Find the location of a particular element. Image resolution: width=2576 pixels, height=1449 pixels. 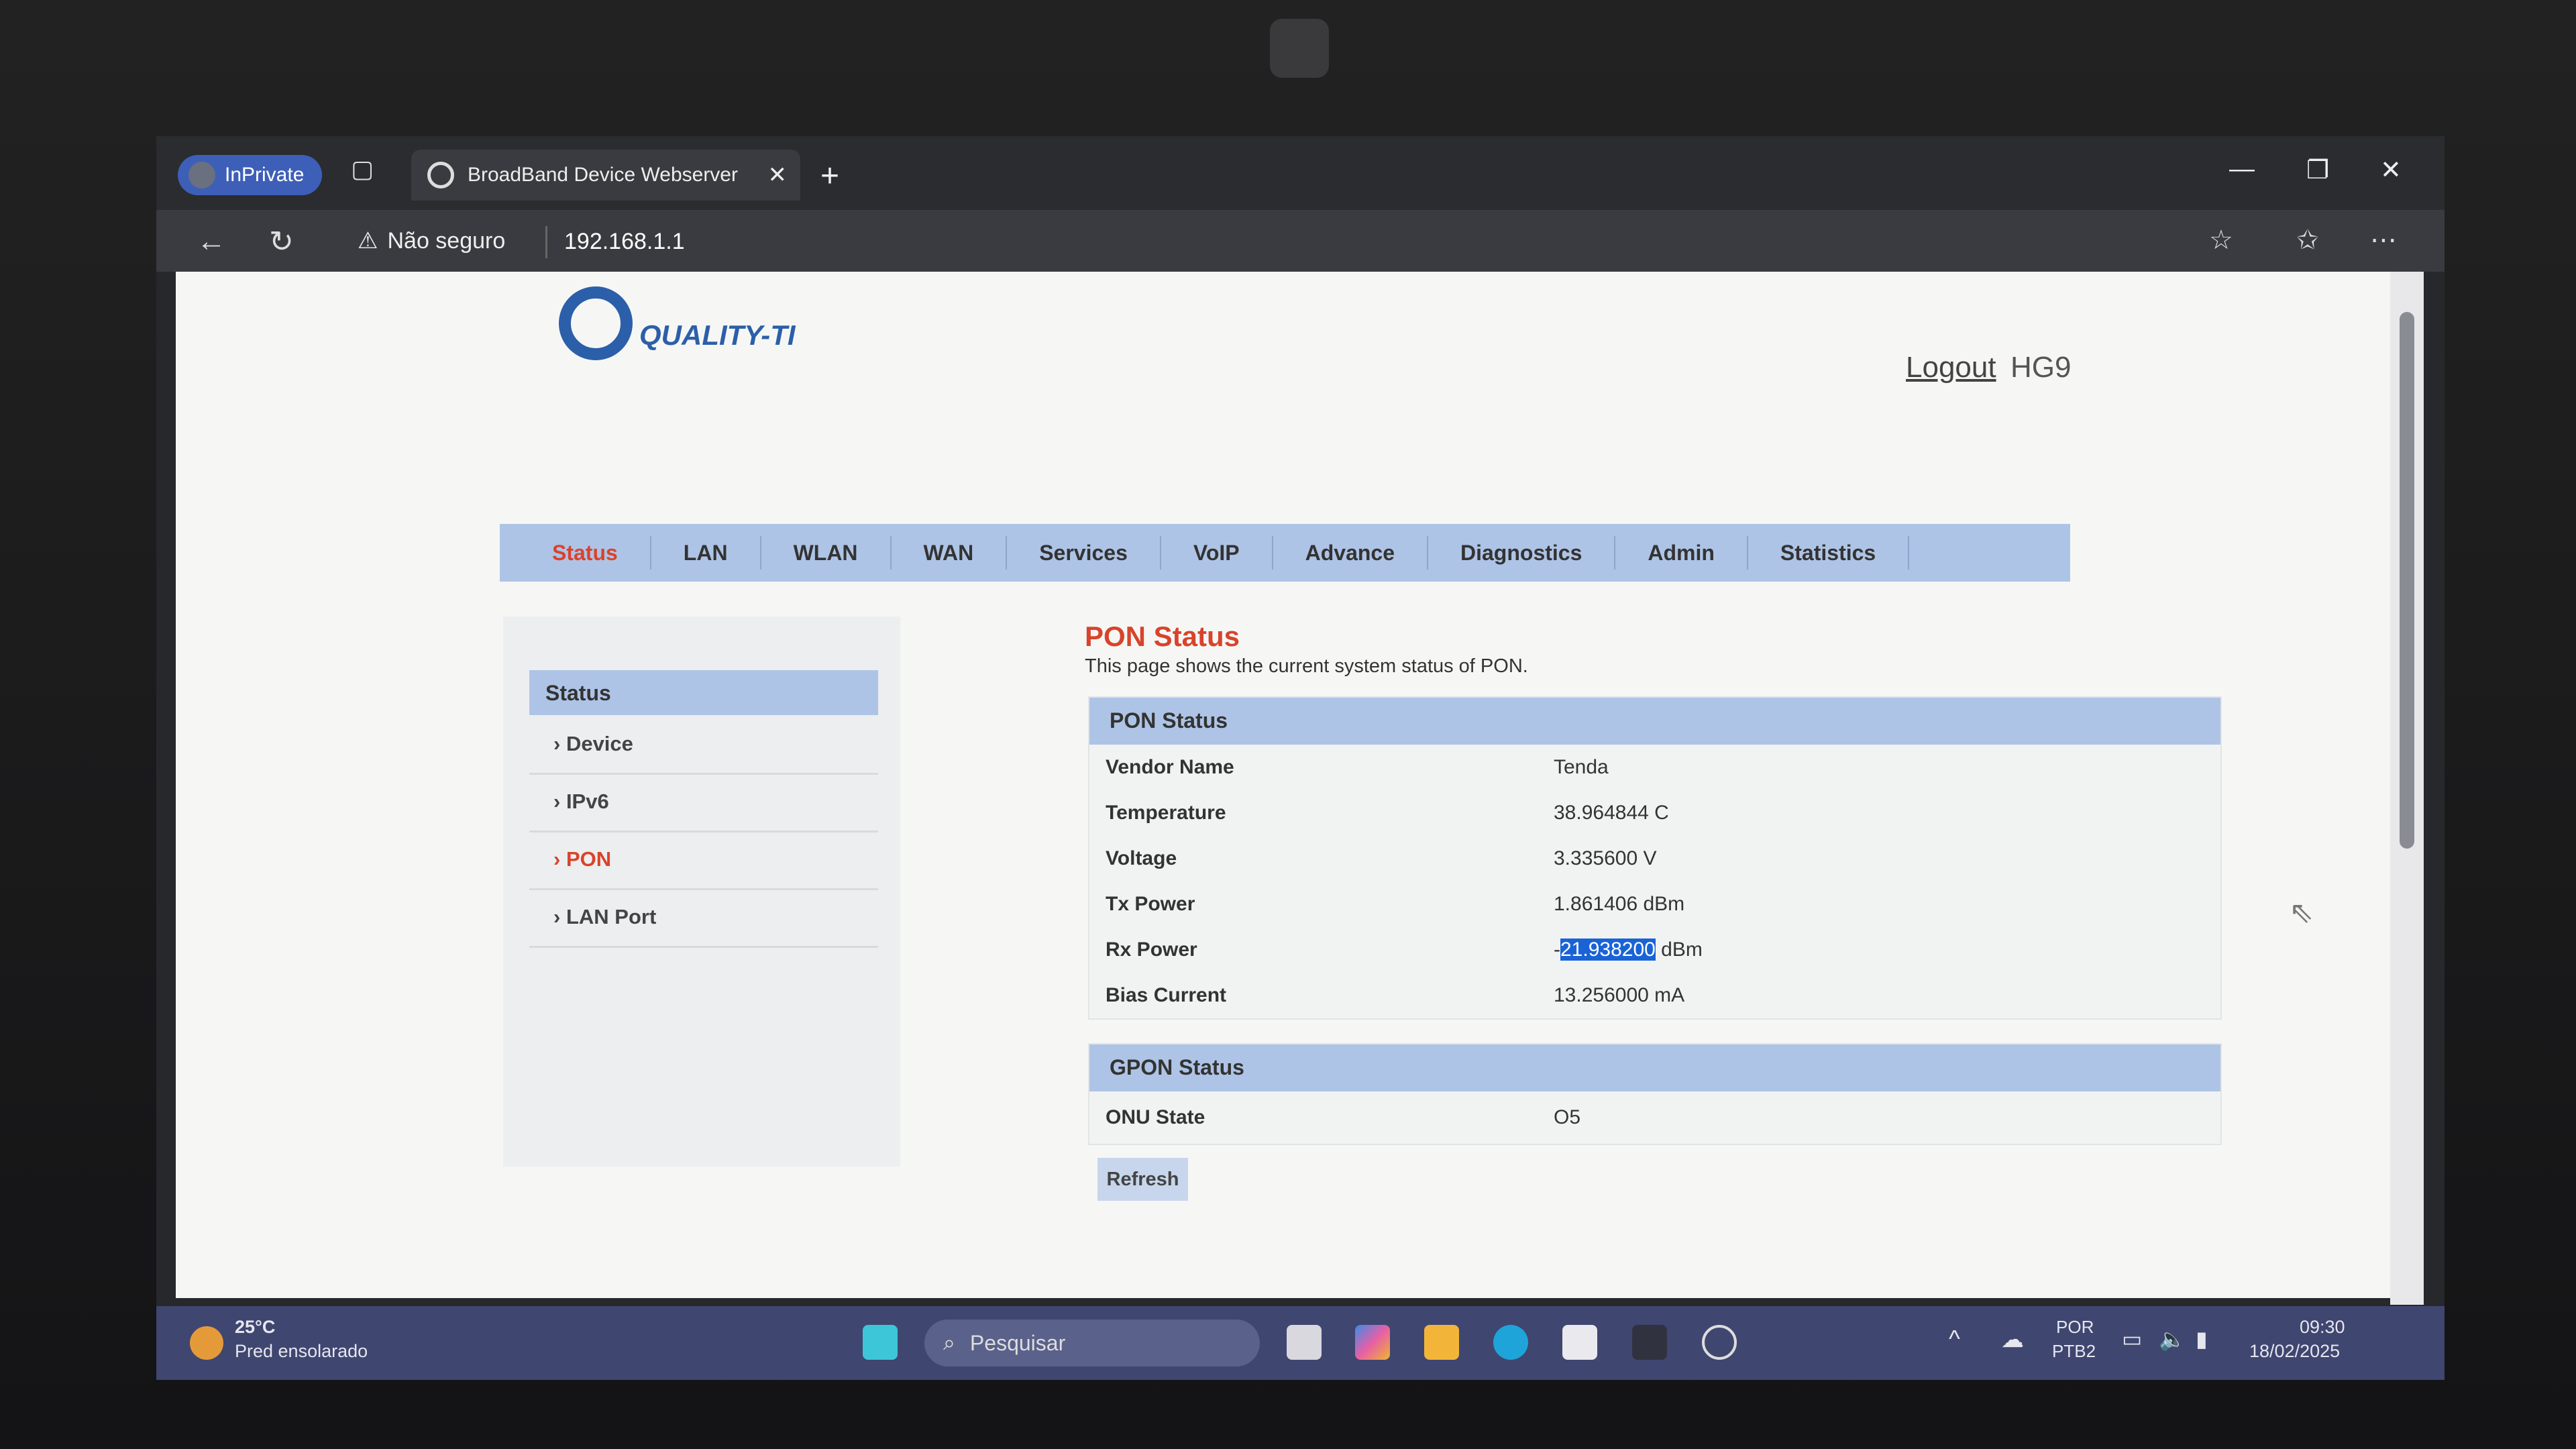

page-title: PON Status is located at coordinates (1162, 636).